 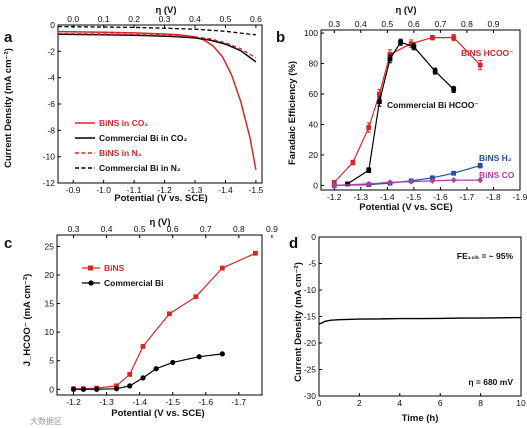 I want to click on panel-c-y-tick-label: 25, so click(x=50, y=246).